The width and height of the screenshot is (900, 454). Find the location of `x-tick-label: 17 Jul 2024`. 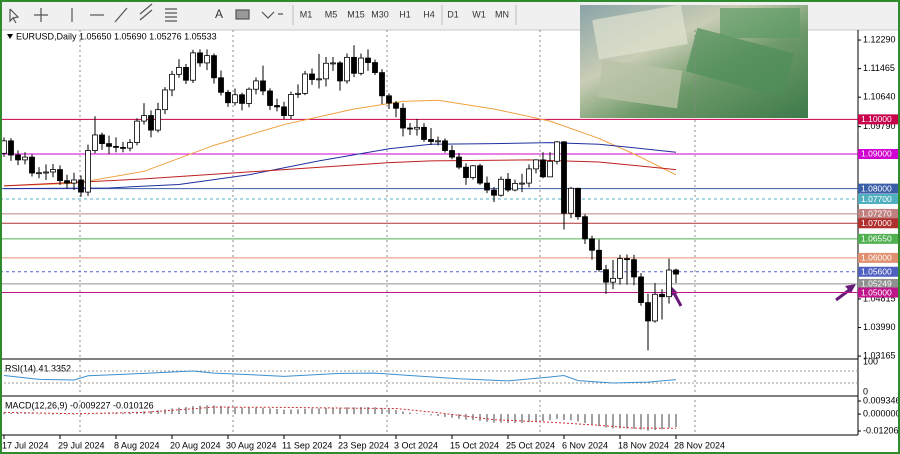

x-tick-label: 17 Jul 2024 is located at coordinates (25, 445).